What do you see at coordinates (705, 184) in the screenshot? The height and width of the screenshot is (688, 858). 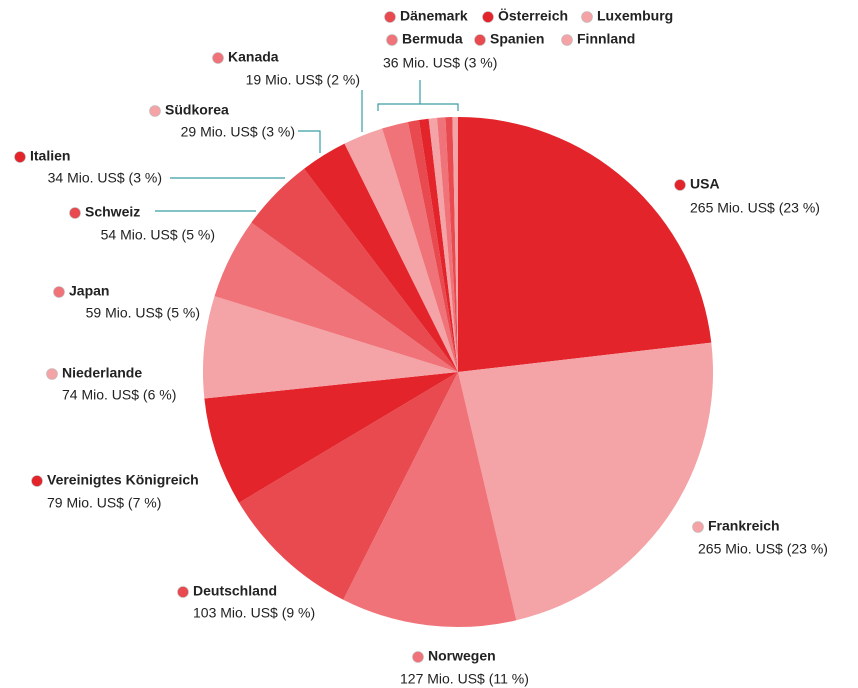 I see `slice-name: USA` at bounding box center [705, 184].